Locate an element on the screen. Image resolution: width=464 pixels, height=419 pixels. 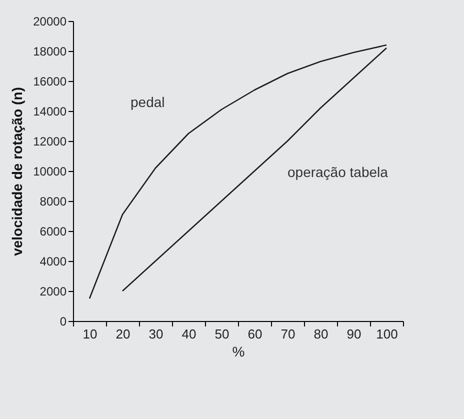
x-tick-label: 100 is located at coordinates (387, 334).